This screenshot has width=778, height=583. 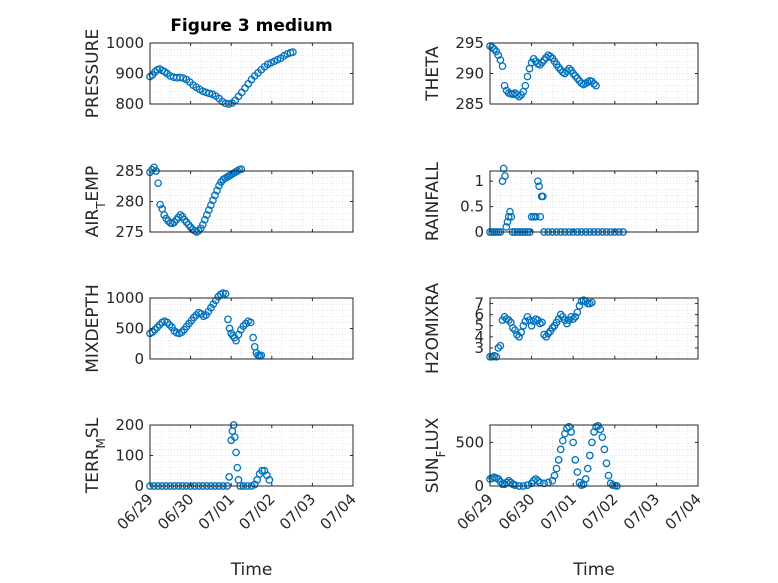 I want to click on panel-2: 285 290 295 THETA, so click(x=561, y=73).